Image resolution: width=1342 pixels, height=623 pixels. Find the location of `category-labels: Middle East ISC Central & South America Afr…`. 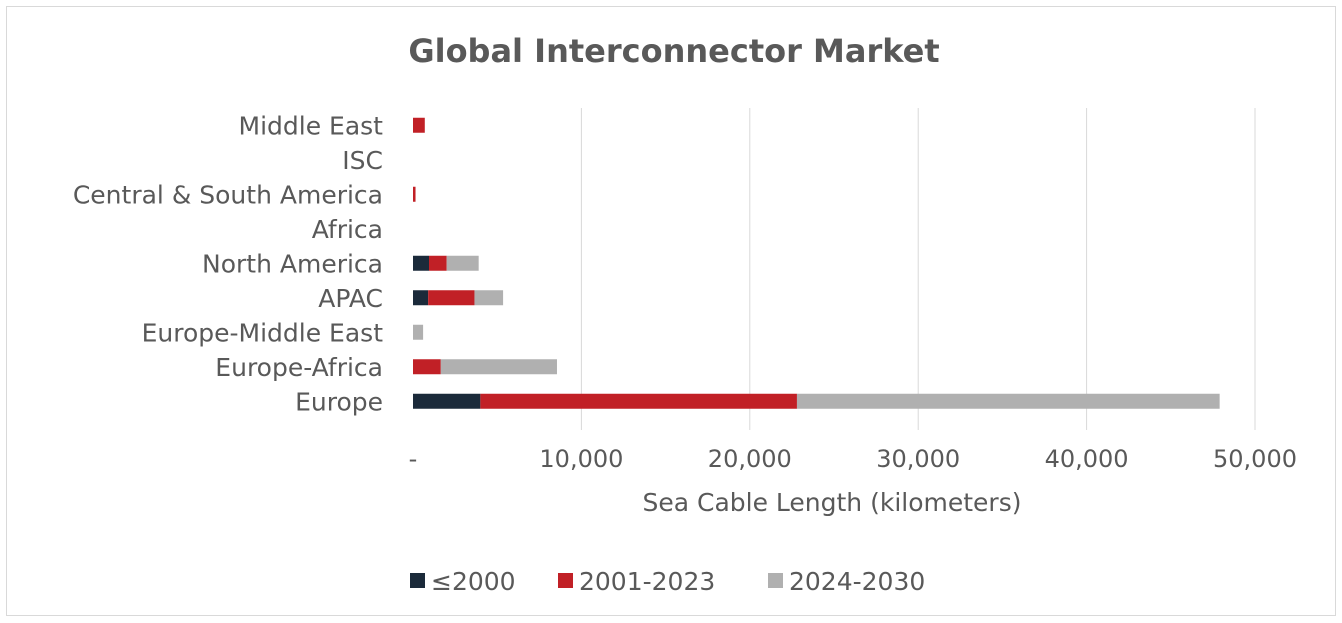

category-labels: Middle East ISC Central & South America Afr… is located at coordinates (228, 263).